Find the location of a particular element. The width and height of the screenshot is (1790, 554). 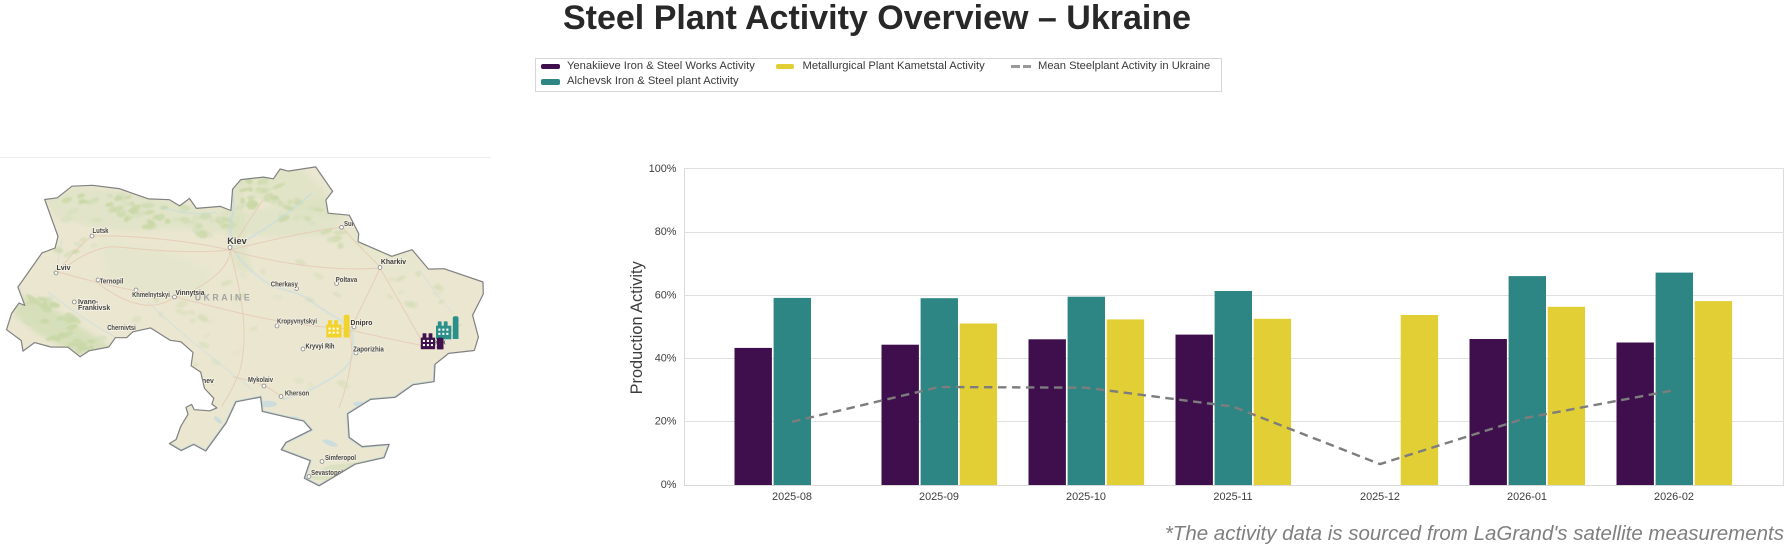

svg-text: Frankivsk is located at coordinates (94, 308).